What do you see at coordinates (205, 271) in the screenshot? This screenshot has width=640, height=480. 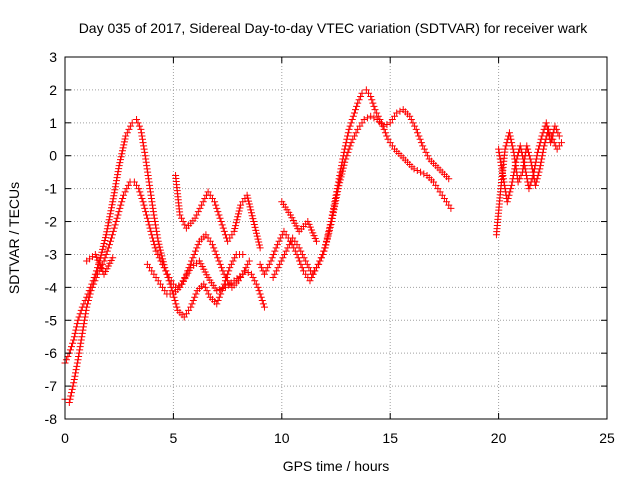 I see `series-track-e` at bounding box center [205, 271].